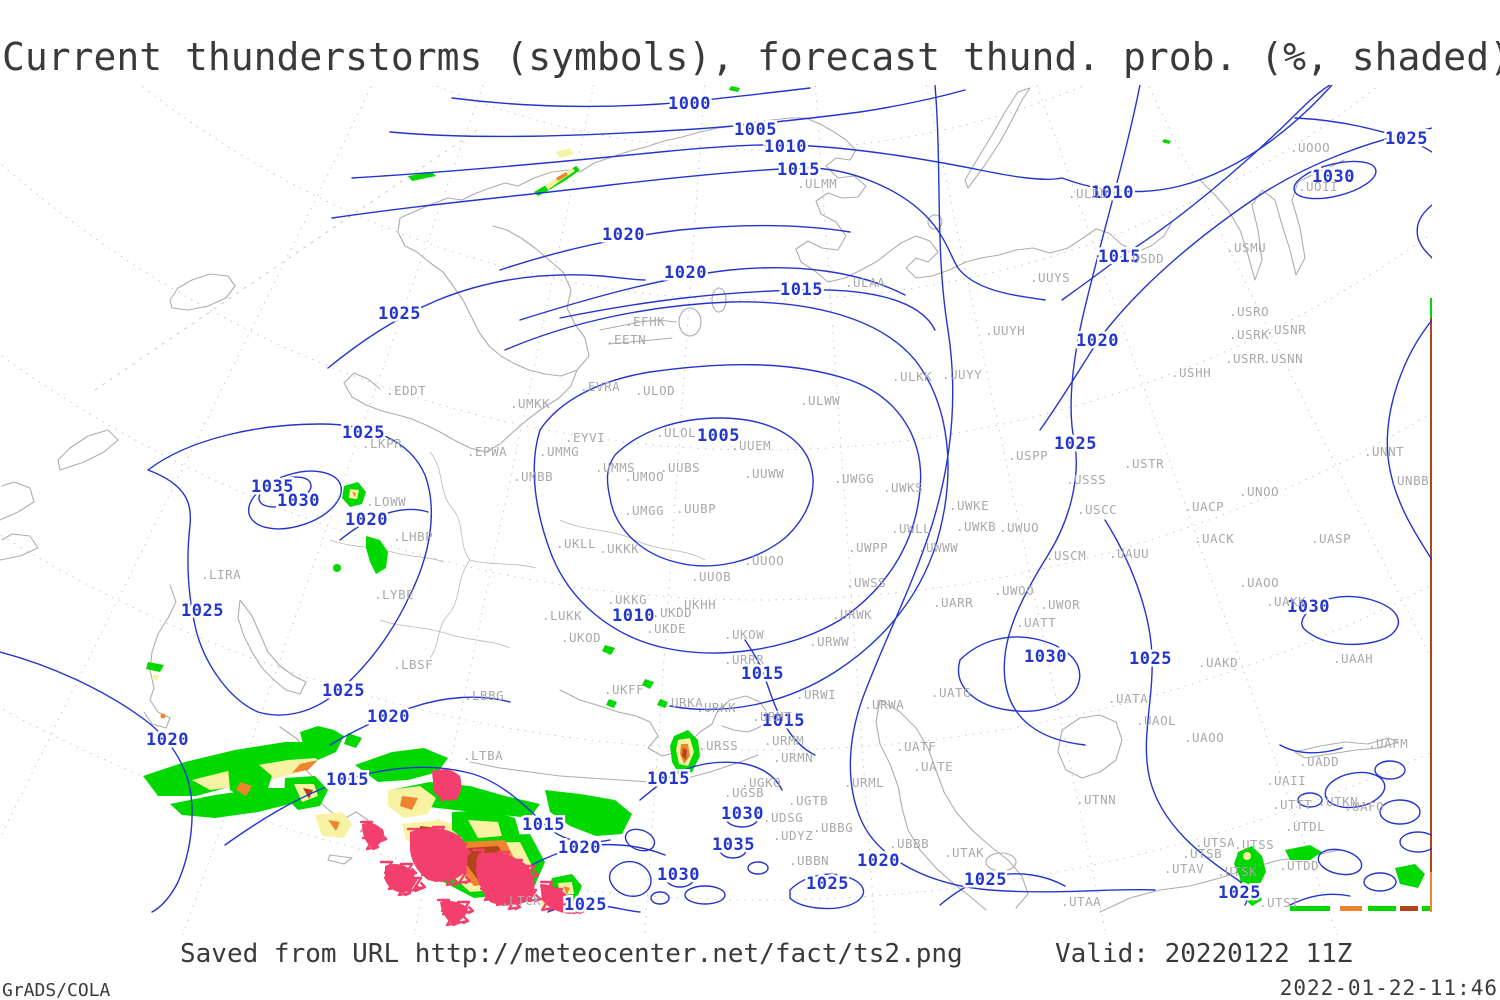 The width and height of the screenshot is (1500, 1000). What do you see at coordinates (933, 766) in the screenshot?
I see `station-label: .UATE` at bounding box center [933, 766].